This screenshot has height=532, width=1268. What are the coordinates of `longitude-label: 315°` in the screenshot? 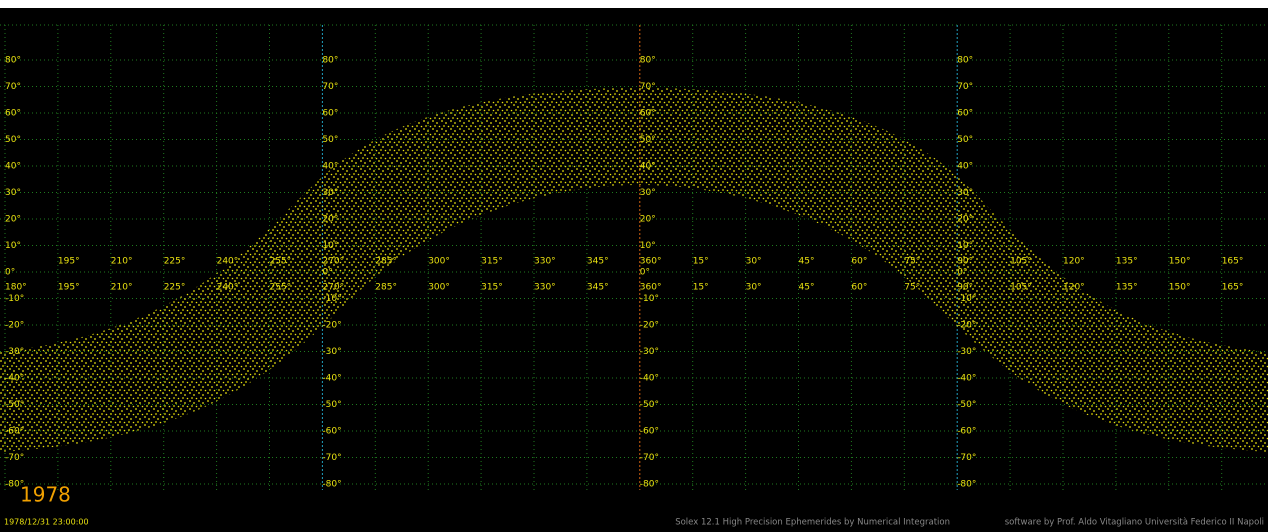 It's located at (492, 262).